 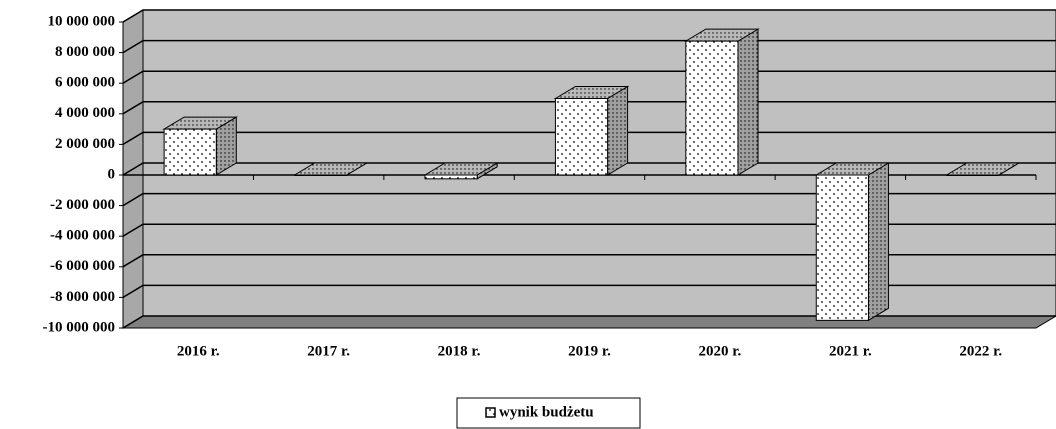 I want to click on y-tick-label: 2 000 000, so click(x=85, y=144).